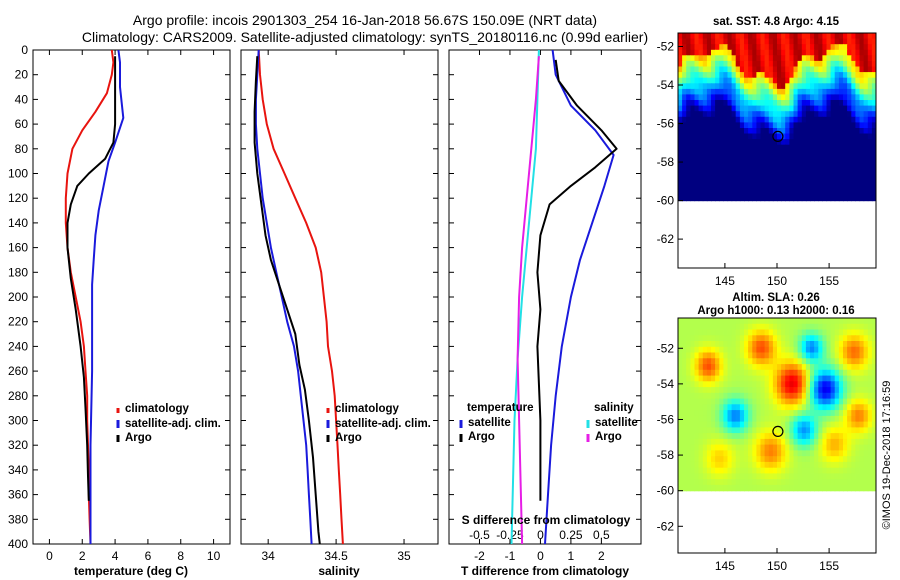 The image size is (900, 580). I want to click on map-y-tick-label: -62, so click(666, 526).